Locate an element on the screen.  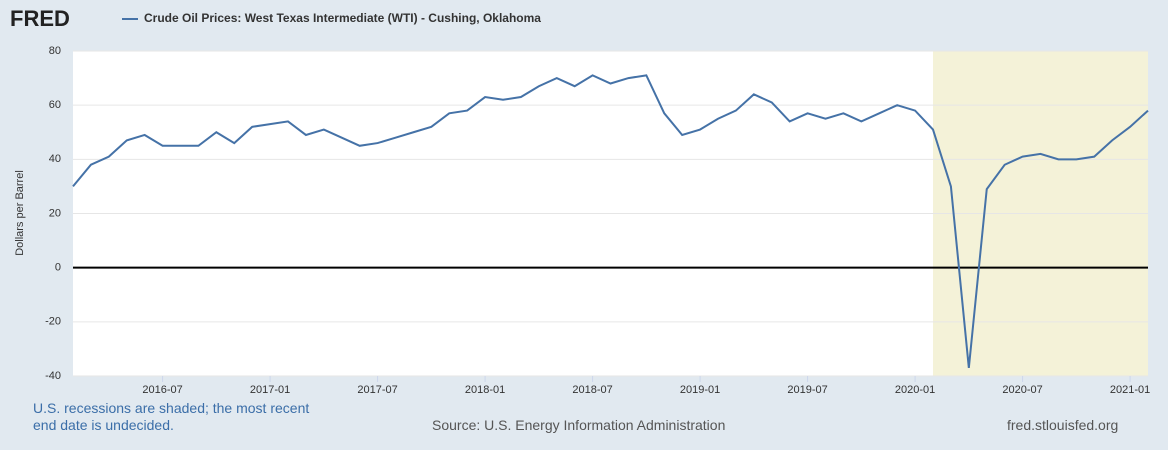
y-tick-label: 80 is located at coordinates (55, 51).